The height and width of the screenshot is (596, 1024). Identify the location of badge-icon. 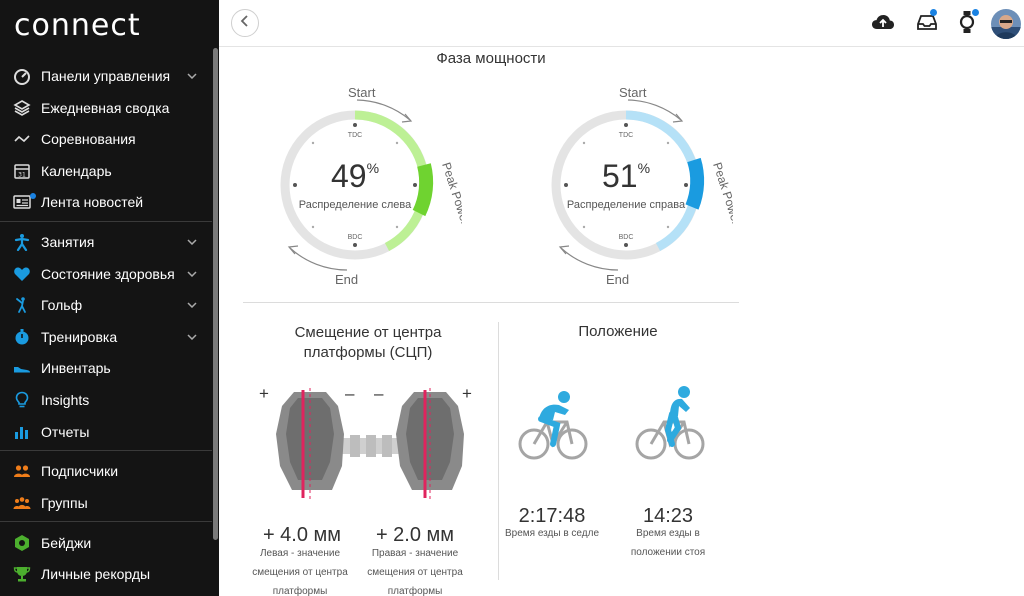
(22, 543).